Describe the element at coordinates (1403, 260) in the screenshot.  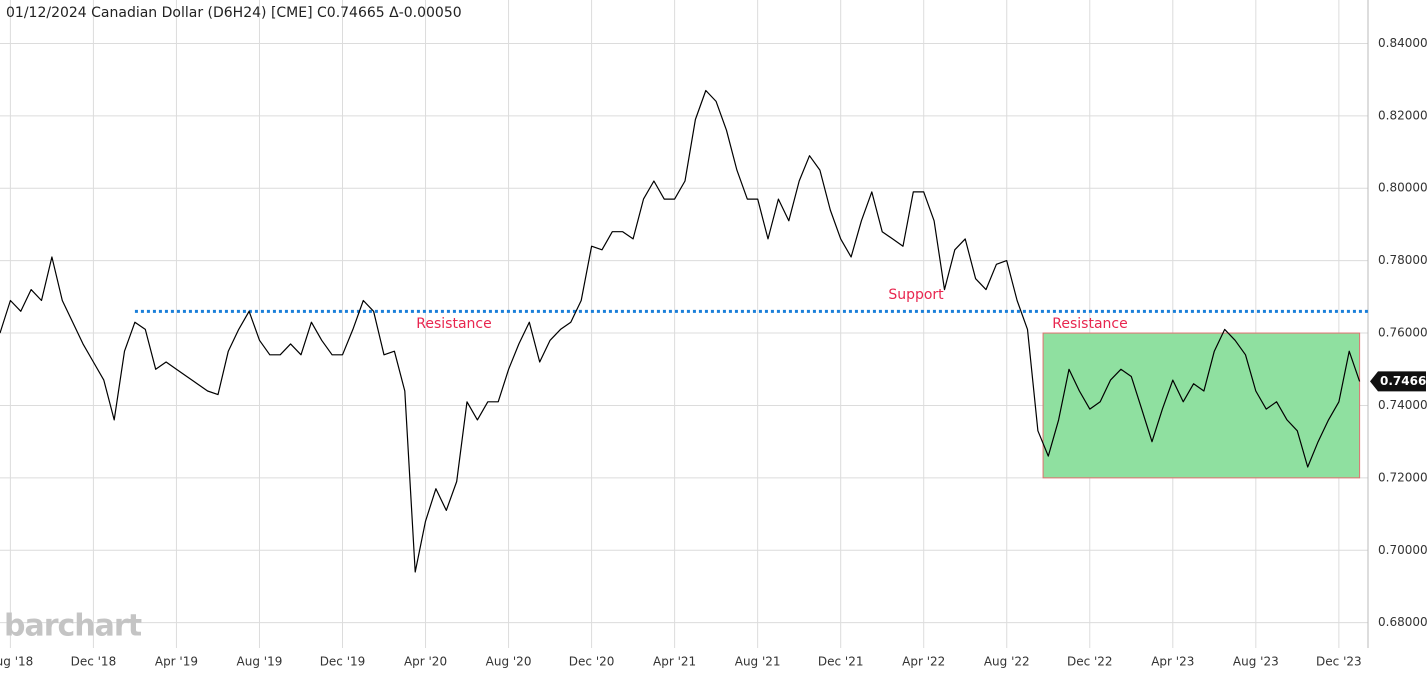
I see `y-tick-label: 0.78000` at that location.